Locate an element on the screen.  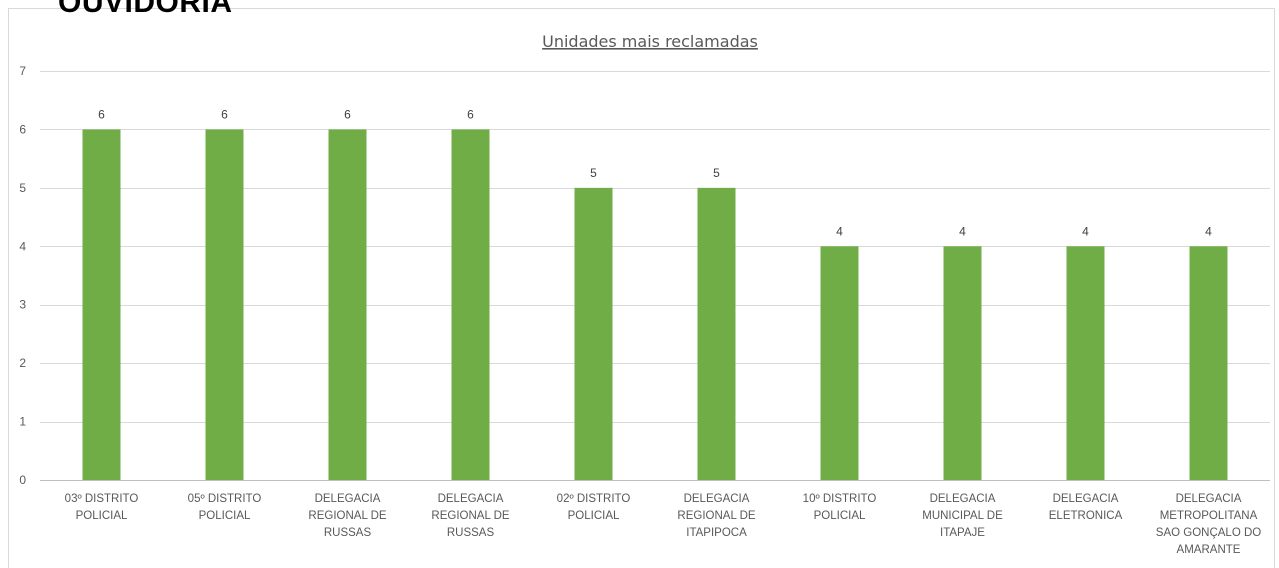
x-tick-label-line: 02º DISTRITO is located at coordinates (594, 499).